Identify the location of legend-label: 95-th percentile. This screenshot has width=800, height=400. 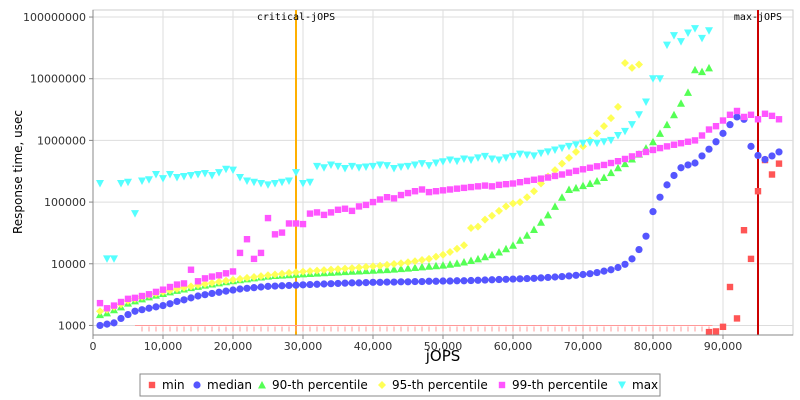
(440, 385).